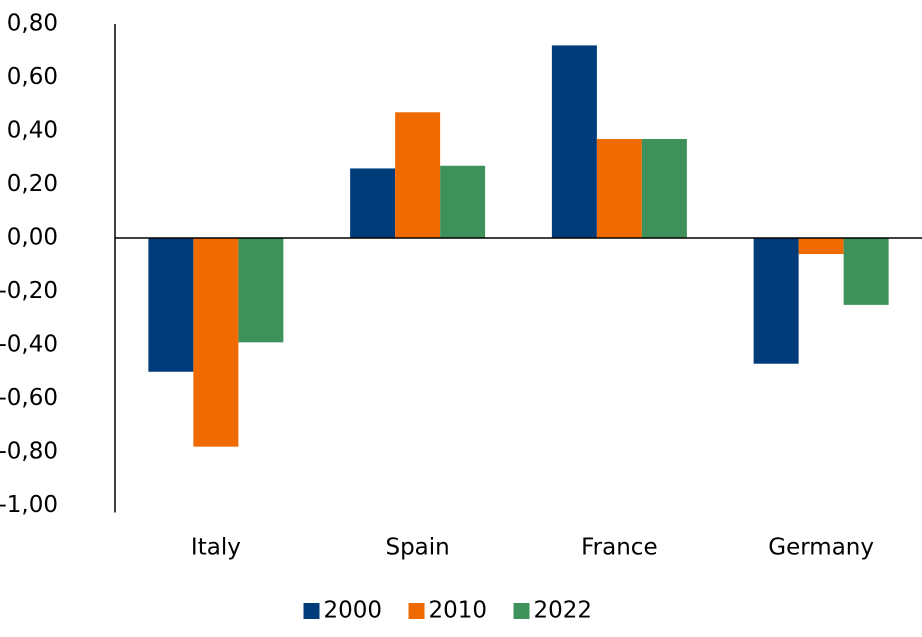 Image resolution: width=922 pixels, height=637 pixels. I want to click on y-tick-label: -1,00, so click(29, 505).